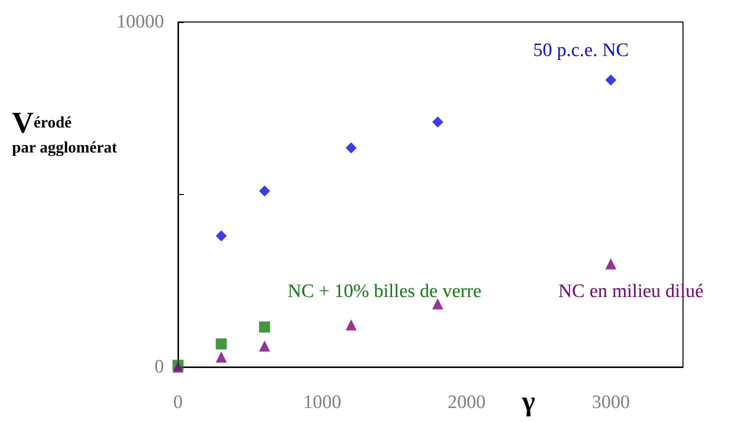 This screenshot has height=422, width=736. What do you see at coordinates (467, 402) in the screenshot?
I see `x-tick-label: 2000` at bounding box center [467, 402].